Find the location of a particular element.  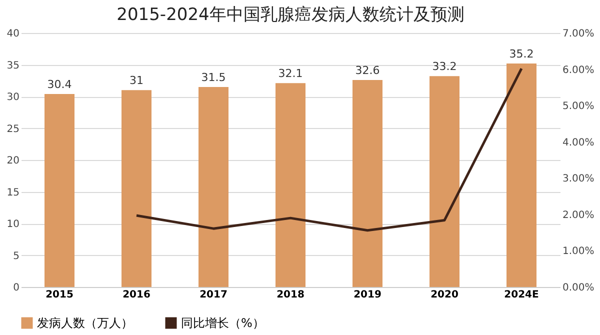

y2-tick-label: 3.00% is located at coordinates (578, 179).